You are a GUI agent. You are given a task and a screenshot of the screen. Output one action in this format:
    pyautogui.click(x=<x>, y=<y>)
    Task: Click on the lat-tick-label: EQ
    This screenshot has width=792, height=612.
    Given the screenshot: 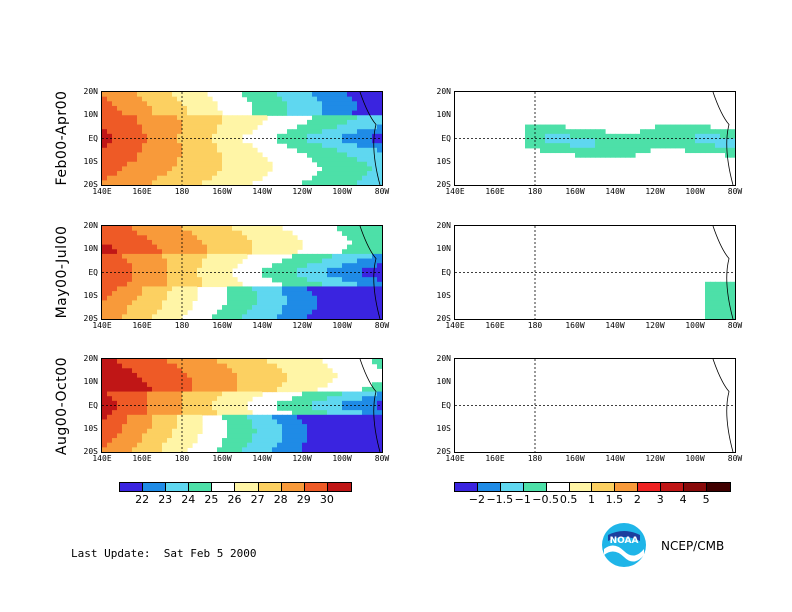 What is the action you would take?
    pyautogui.click(x=93, y=138)
    